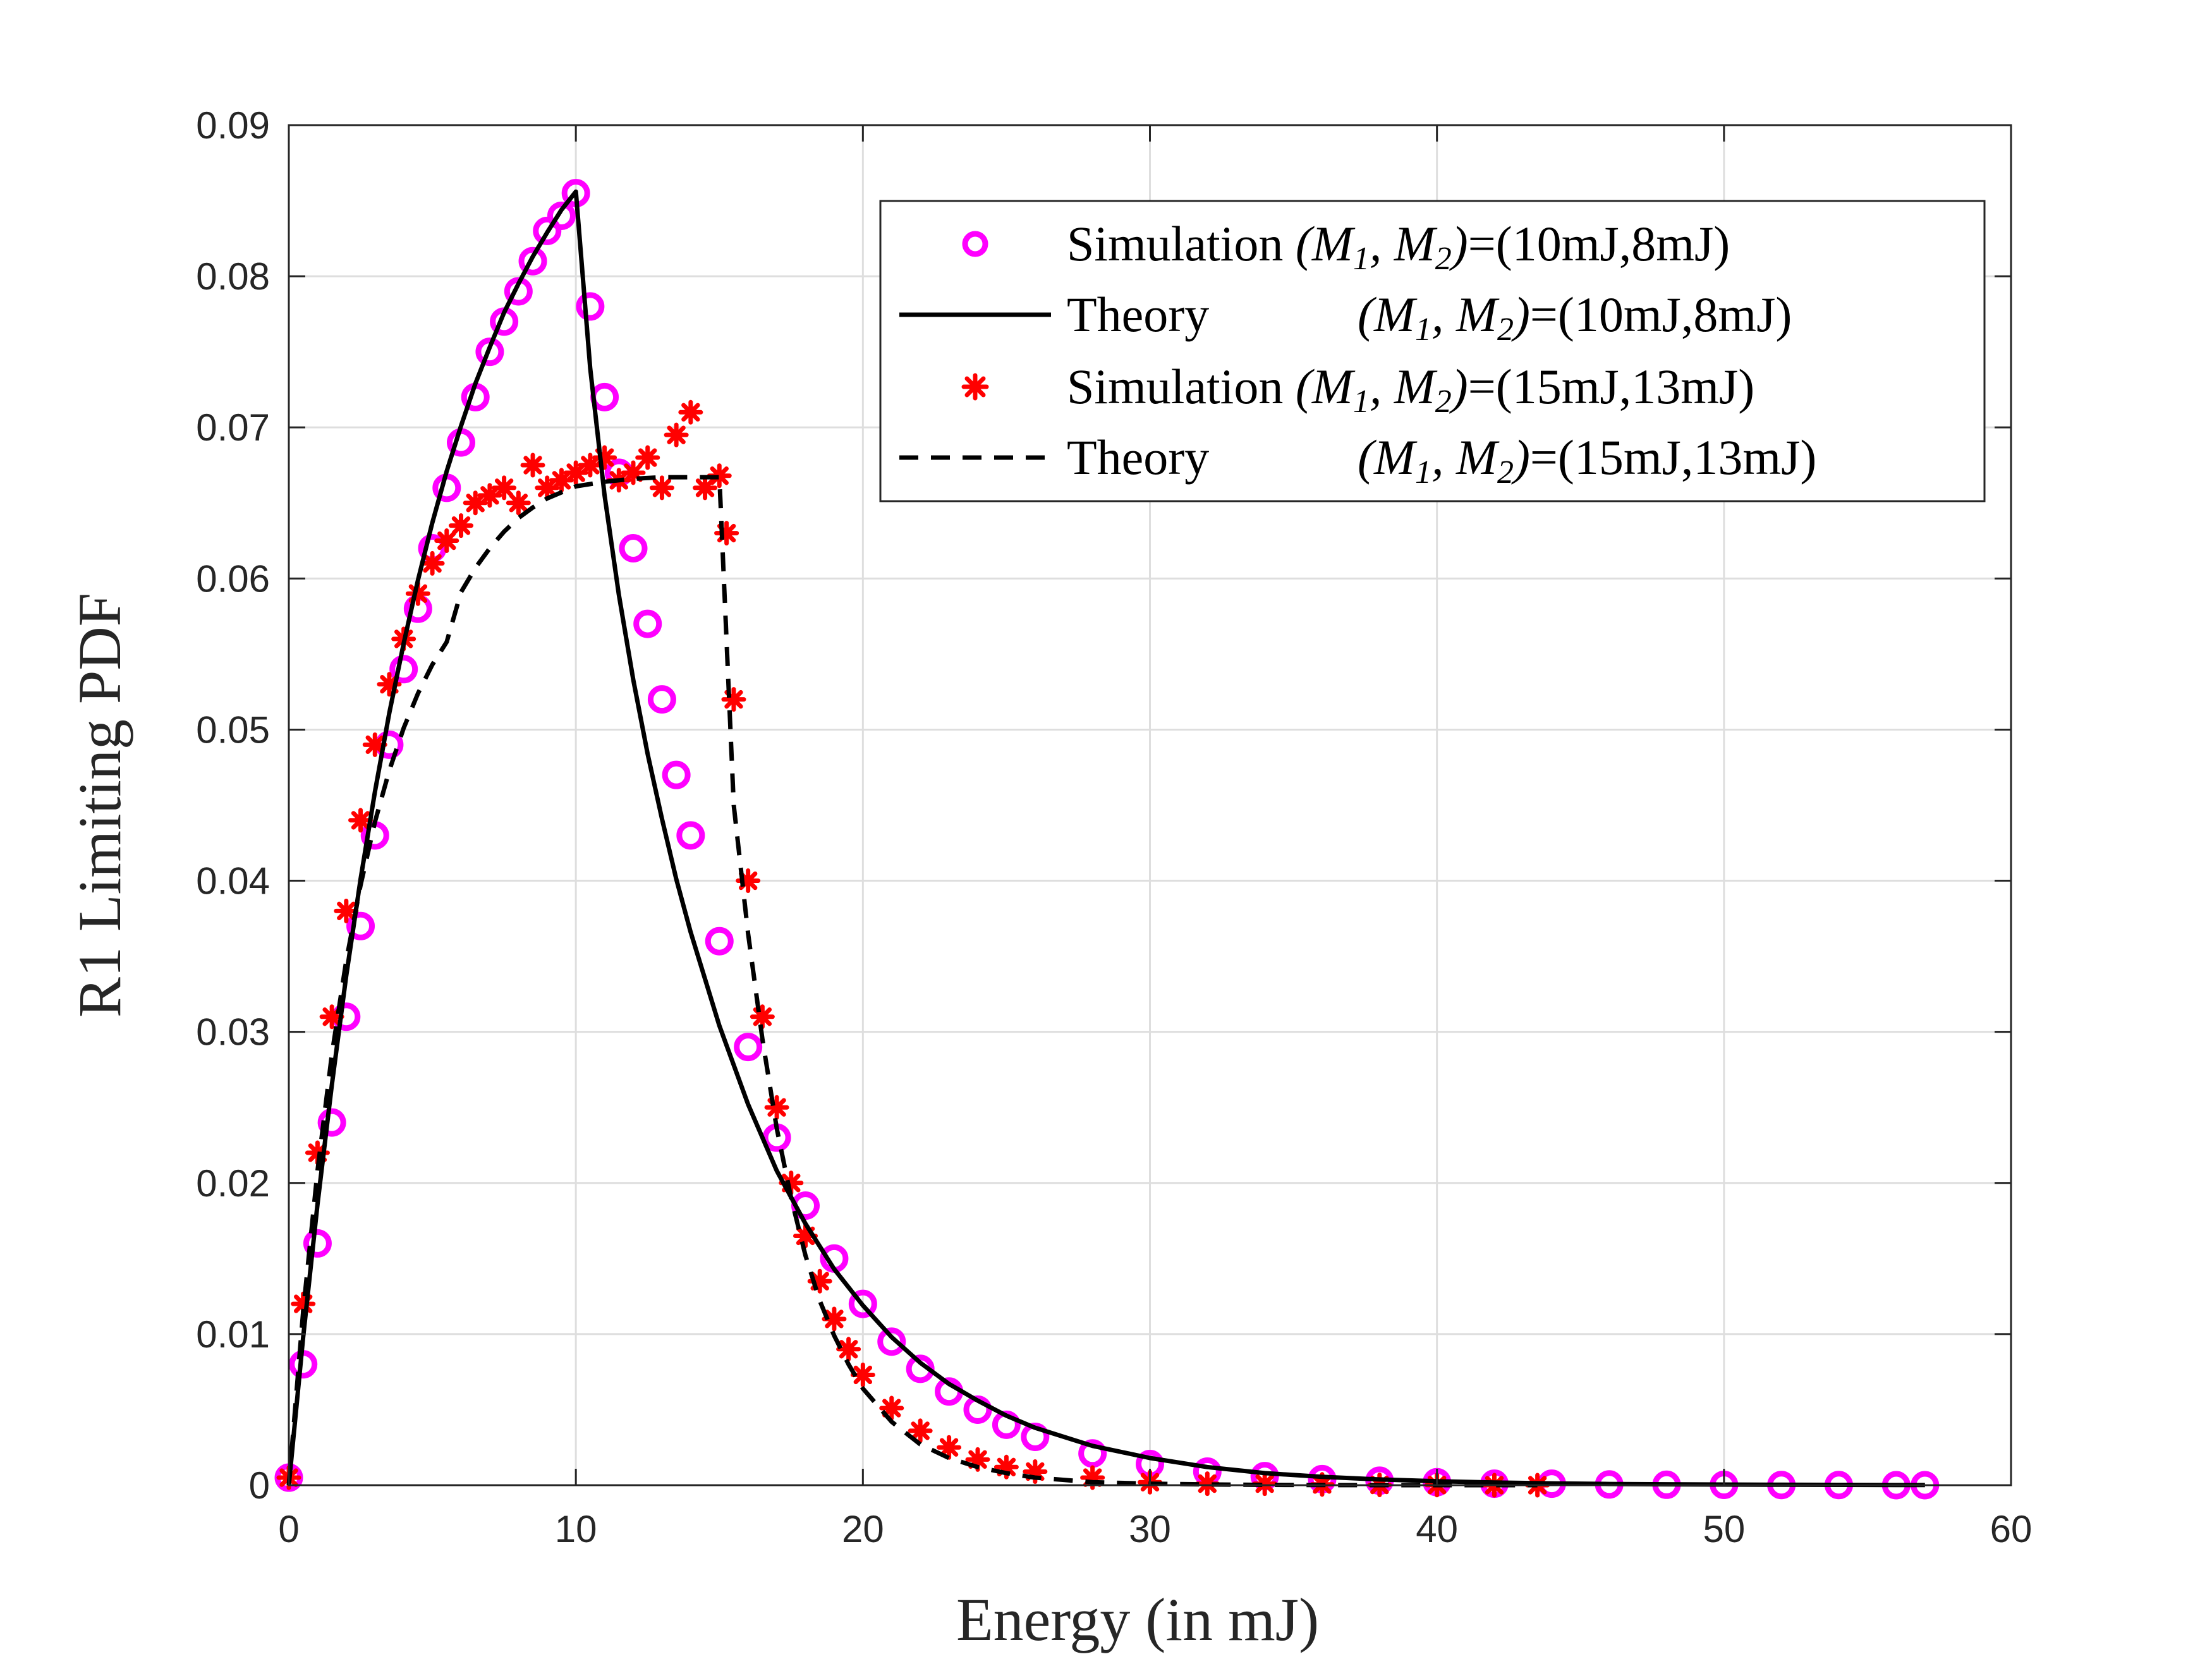  I want to click on svg-text:Theory (M1, M2)=(15mJ,: Theory (M1, M2)=(15mJ,13mJ), so click(1441, 460).